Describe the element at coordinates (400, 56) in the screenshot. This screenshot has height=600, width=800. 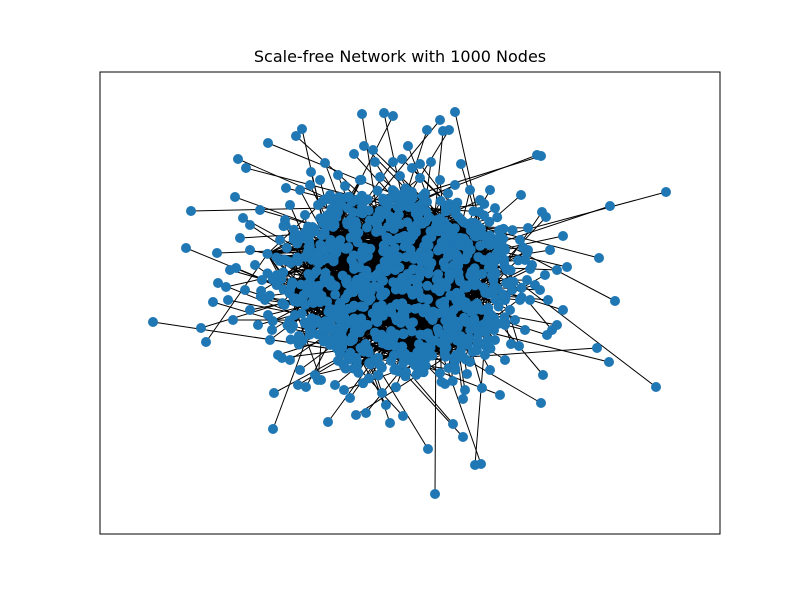
I see `chart-title: Scale-free Network with 1000 Nodes` at that location.